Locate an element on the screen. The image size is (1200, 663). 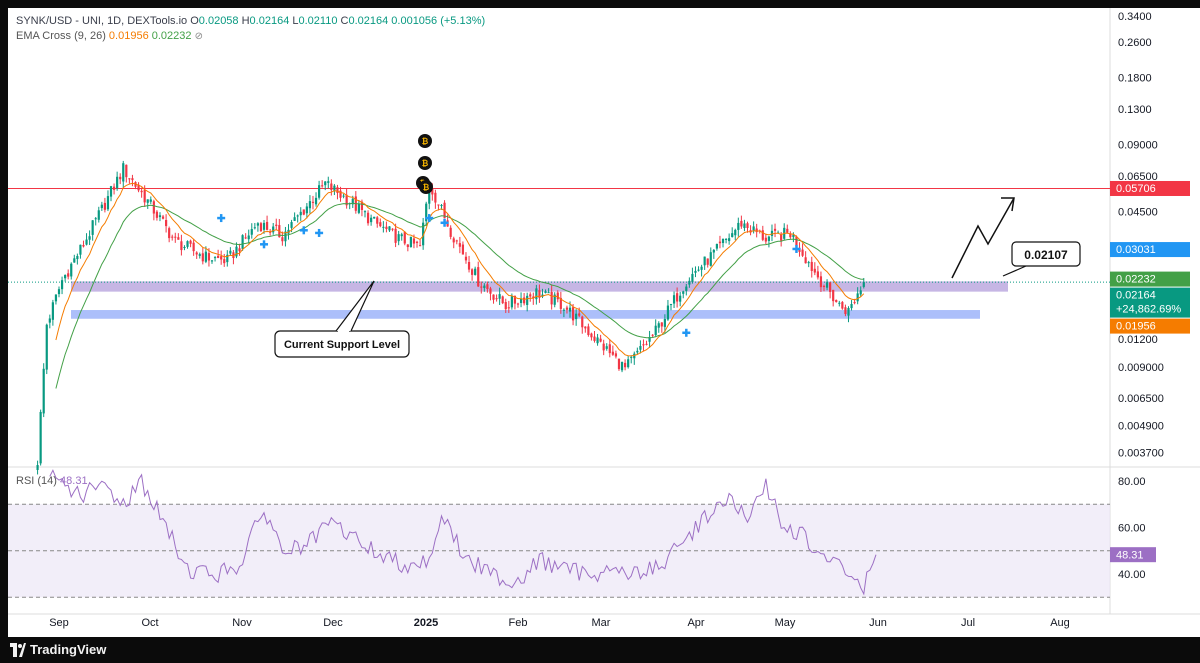
ohlc-c: C0.02164 is located at coordinates (363, 21).